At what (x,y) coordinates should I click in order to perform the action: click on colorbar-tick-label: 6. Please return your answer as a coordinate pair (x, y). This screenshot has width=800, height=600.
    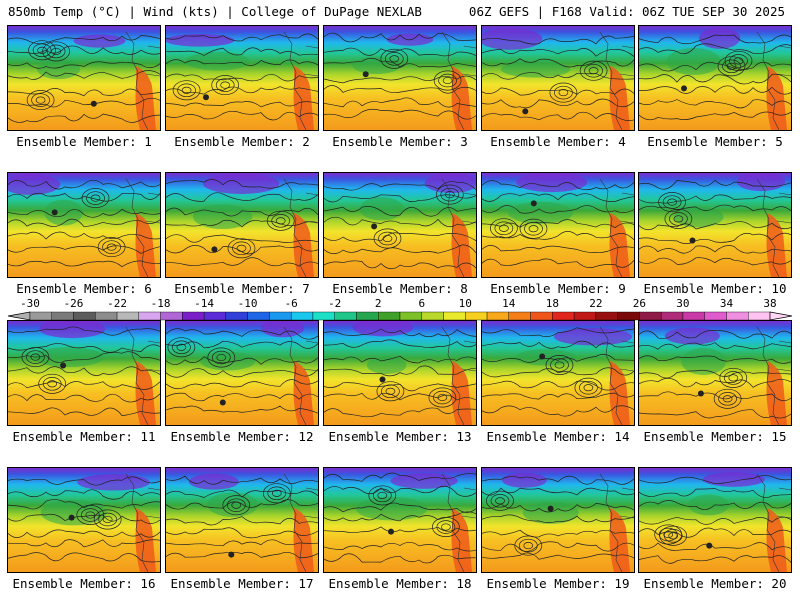
    Looking at the image, I should click on (421, 303).